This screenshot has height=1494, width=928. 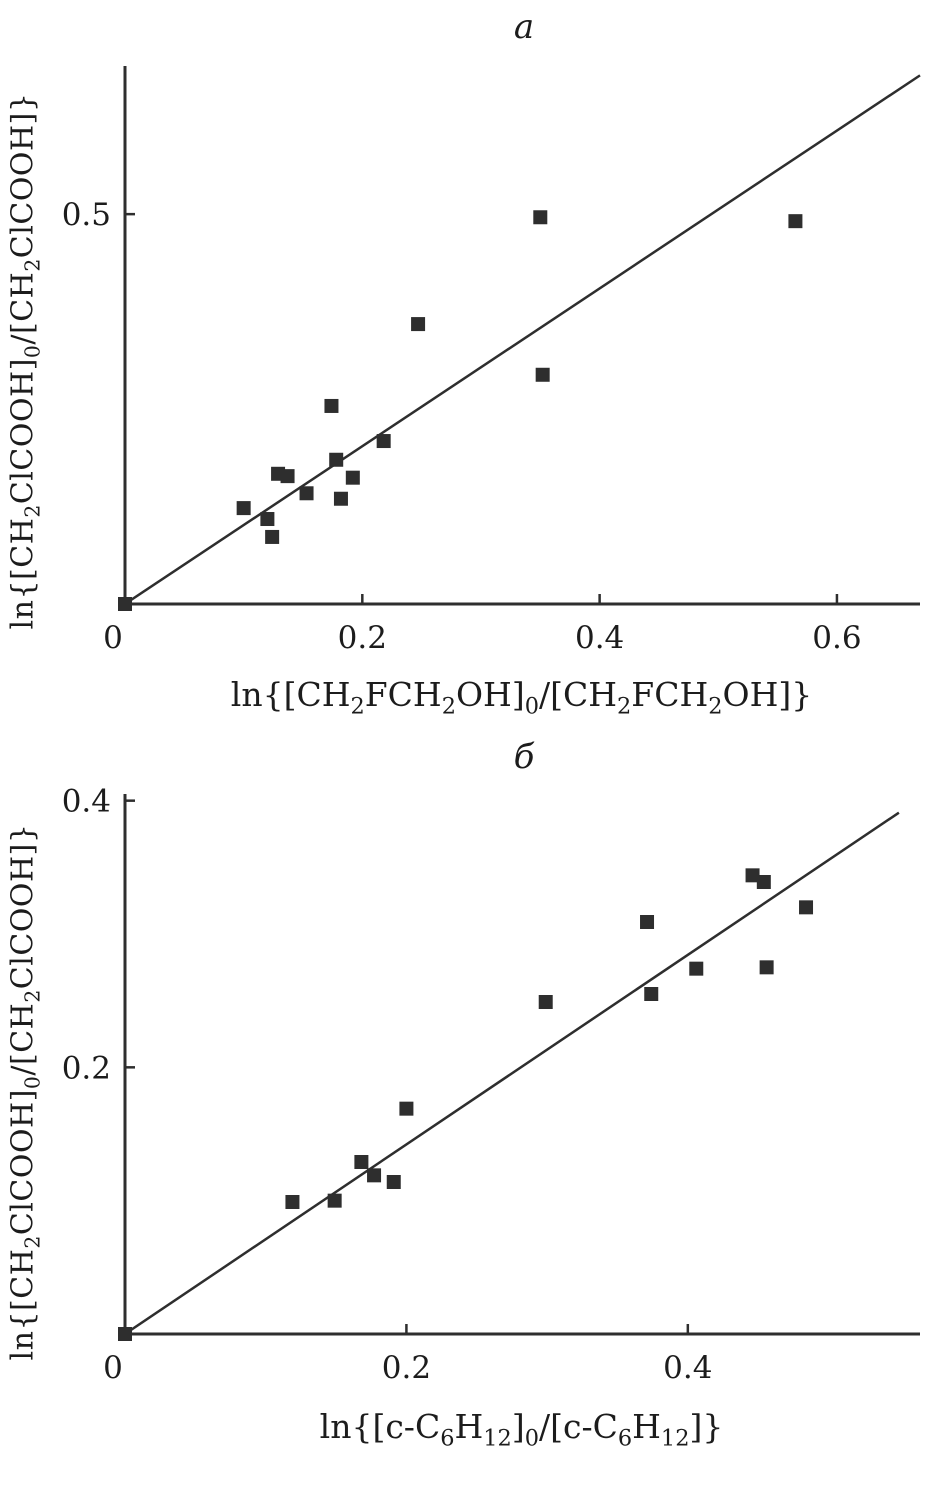 What do you see at coordinates (86, 1068) in the screenshot?
I see `y-tick-label: 0.2` at bounding box center [86, 1068].